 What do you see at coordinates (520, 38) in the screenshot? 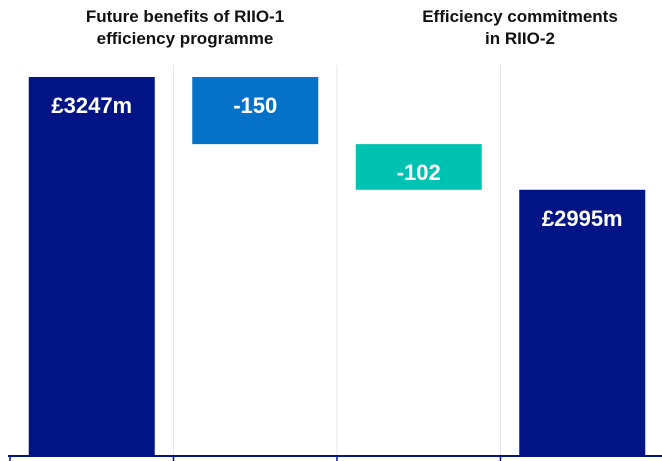
I see `heading-riio2-line-2: in RIIO-2` at bounding box center [520, 38].